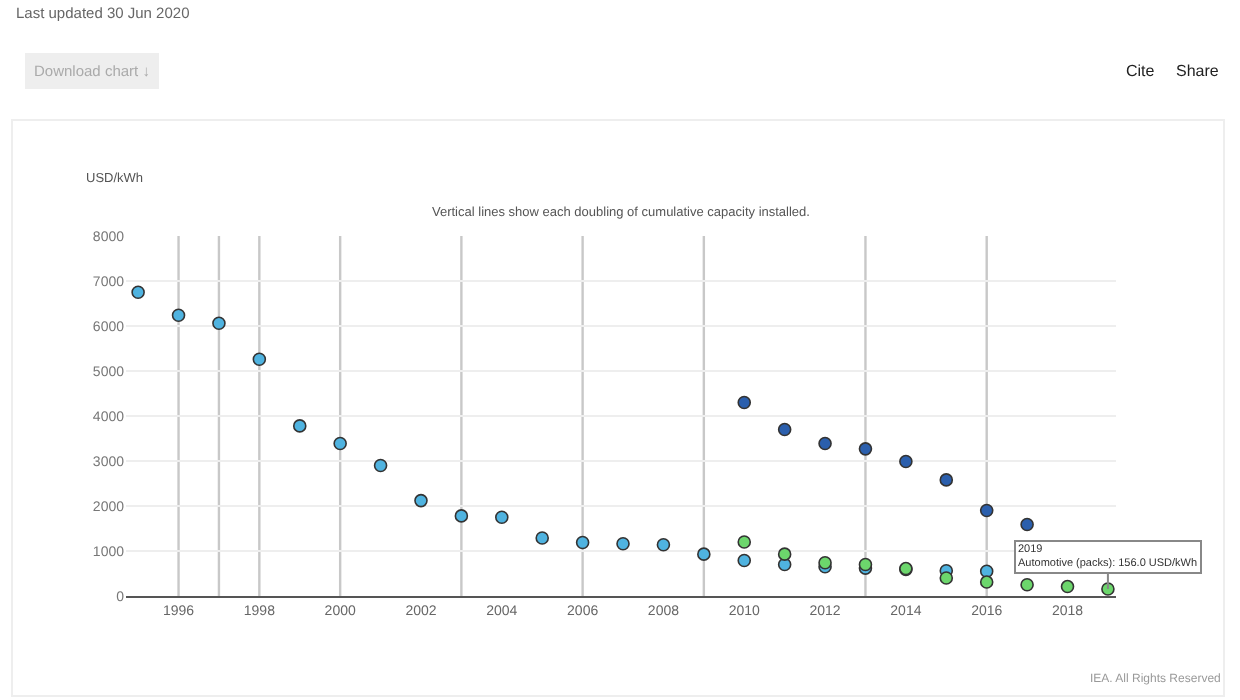 This screenshot has height=700, width=1240. What do you see at coordinates (1198, 71) in the screenshot?
I see `text: Share` at bounding box center [1198, 71].